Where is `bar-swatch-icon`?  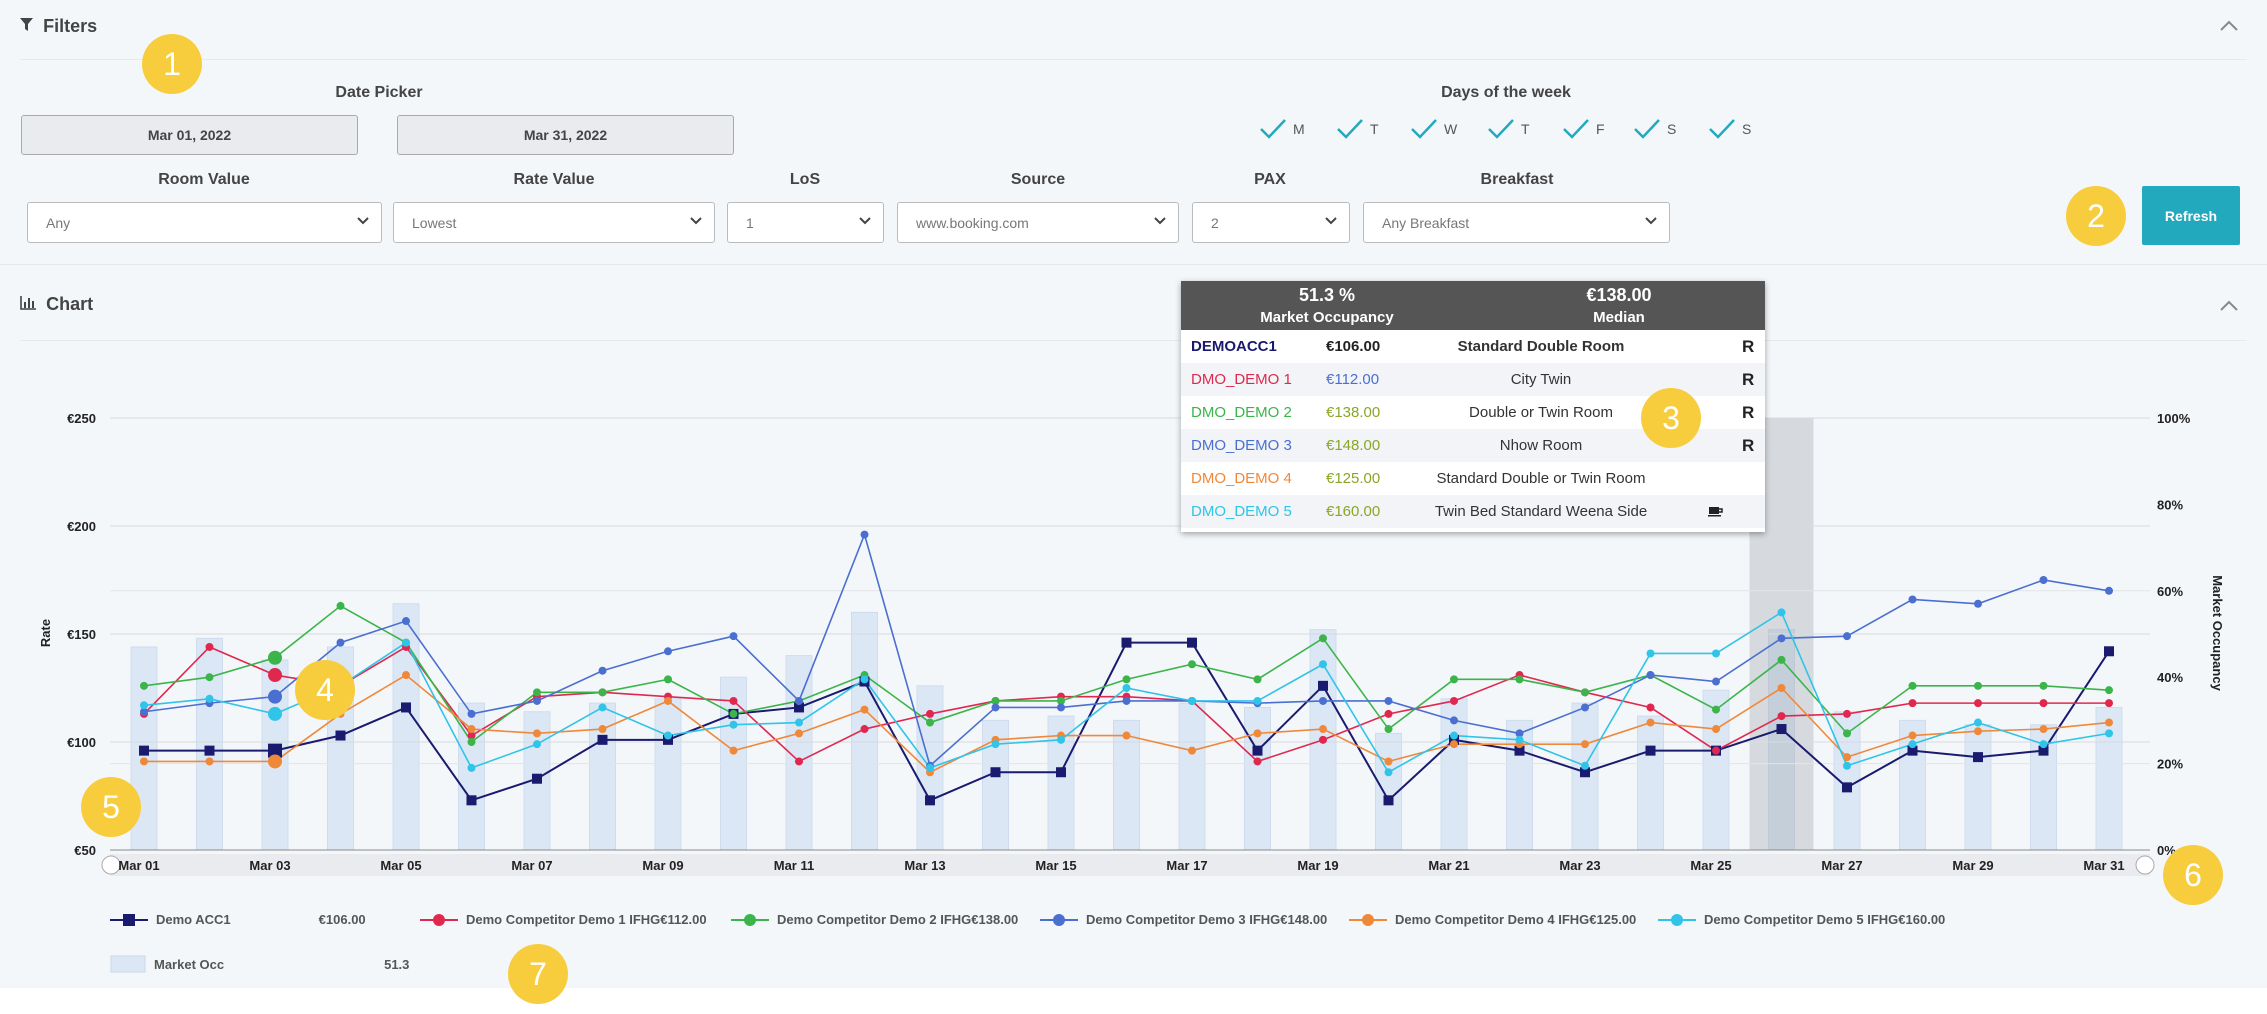 bar-swatch-icon is located at coordinates (128, 964).